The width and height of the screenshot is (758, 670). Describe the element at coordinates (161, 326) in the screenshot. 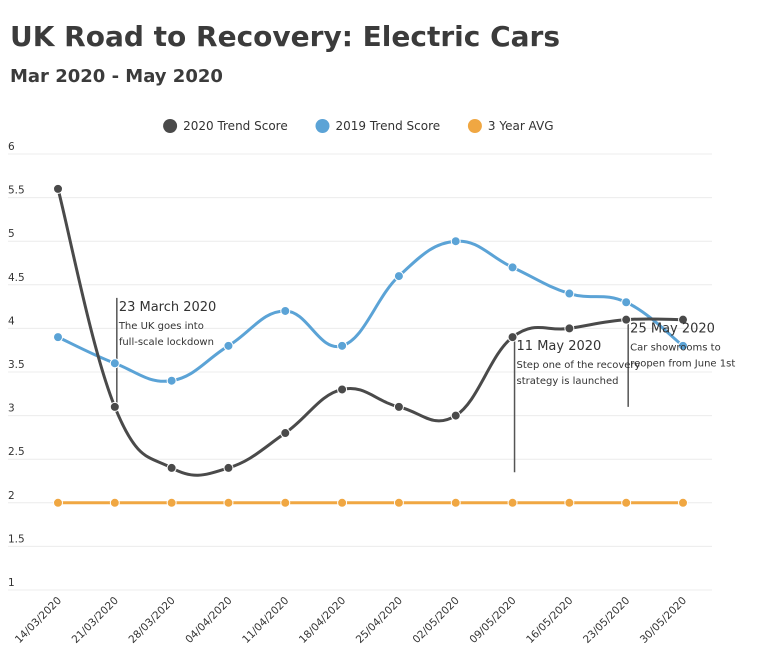

I see `annotation-text: The UK goes into` at that location.